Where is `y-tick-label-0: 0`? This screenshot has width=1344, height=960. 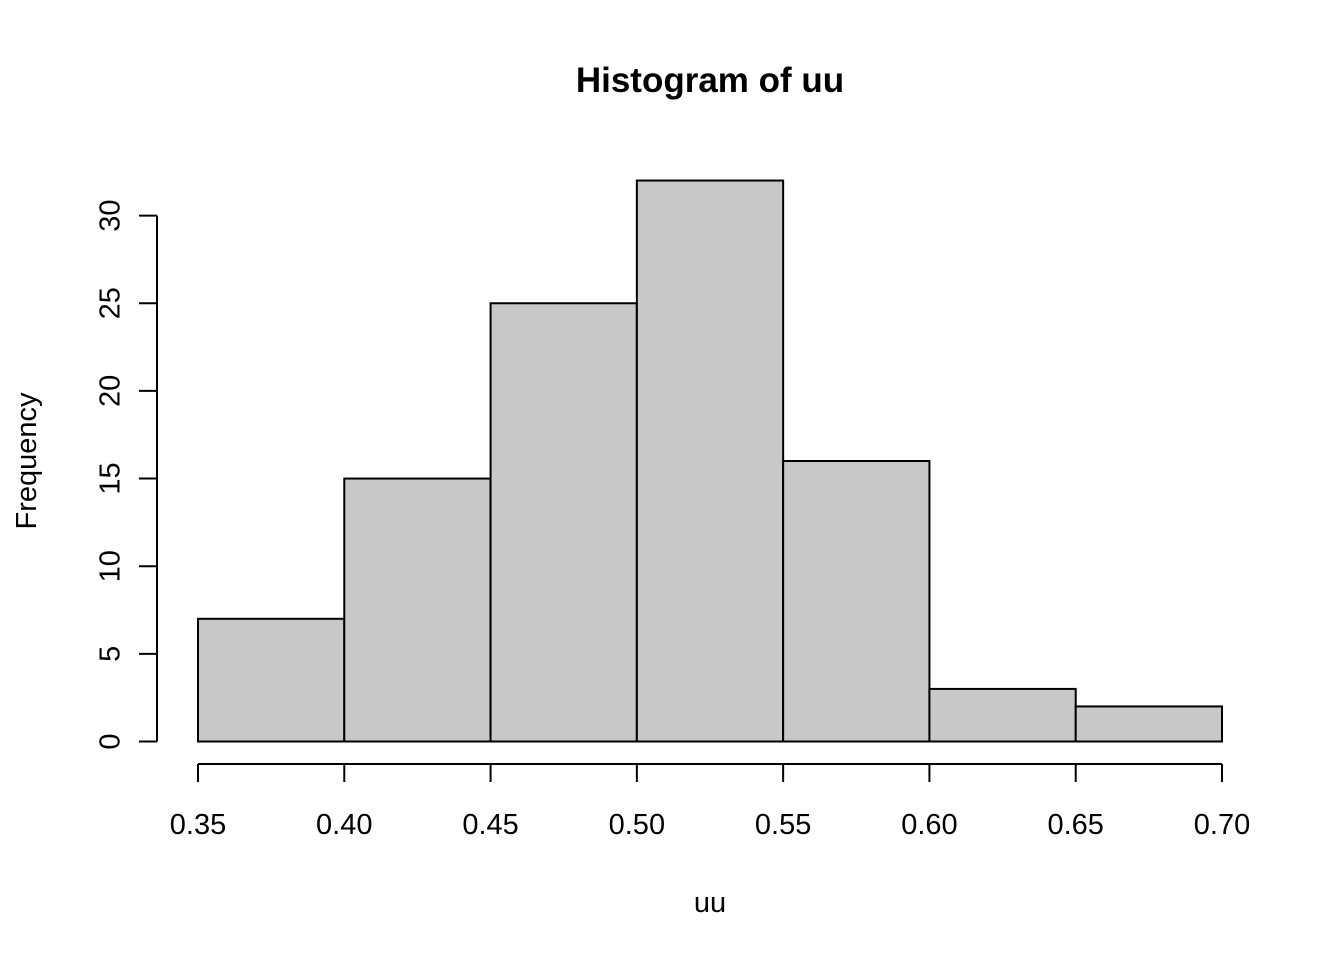 y-tick-label-0: 0 is located at coordinates (110, 741).